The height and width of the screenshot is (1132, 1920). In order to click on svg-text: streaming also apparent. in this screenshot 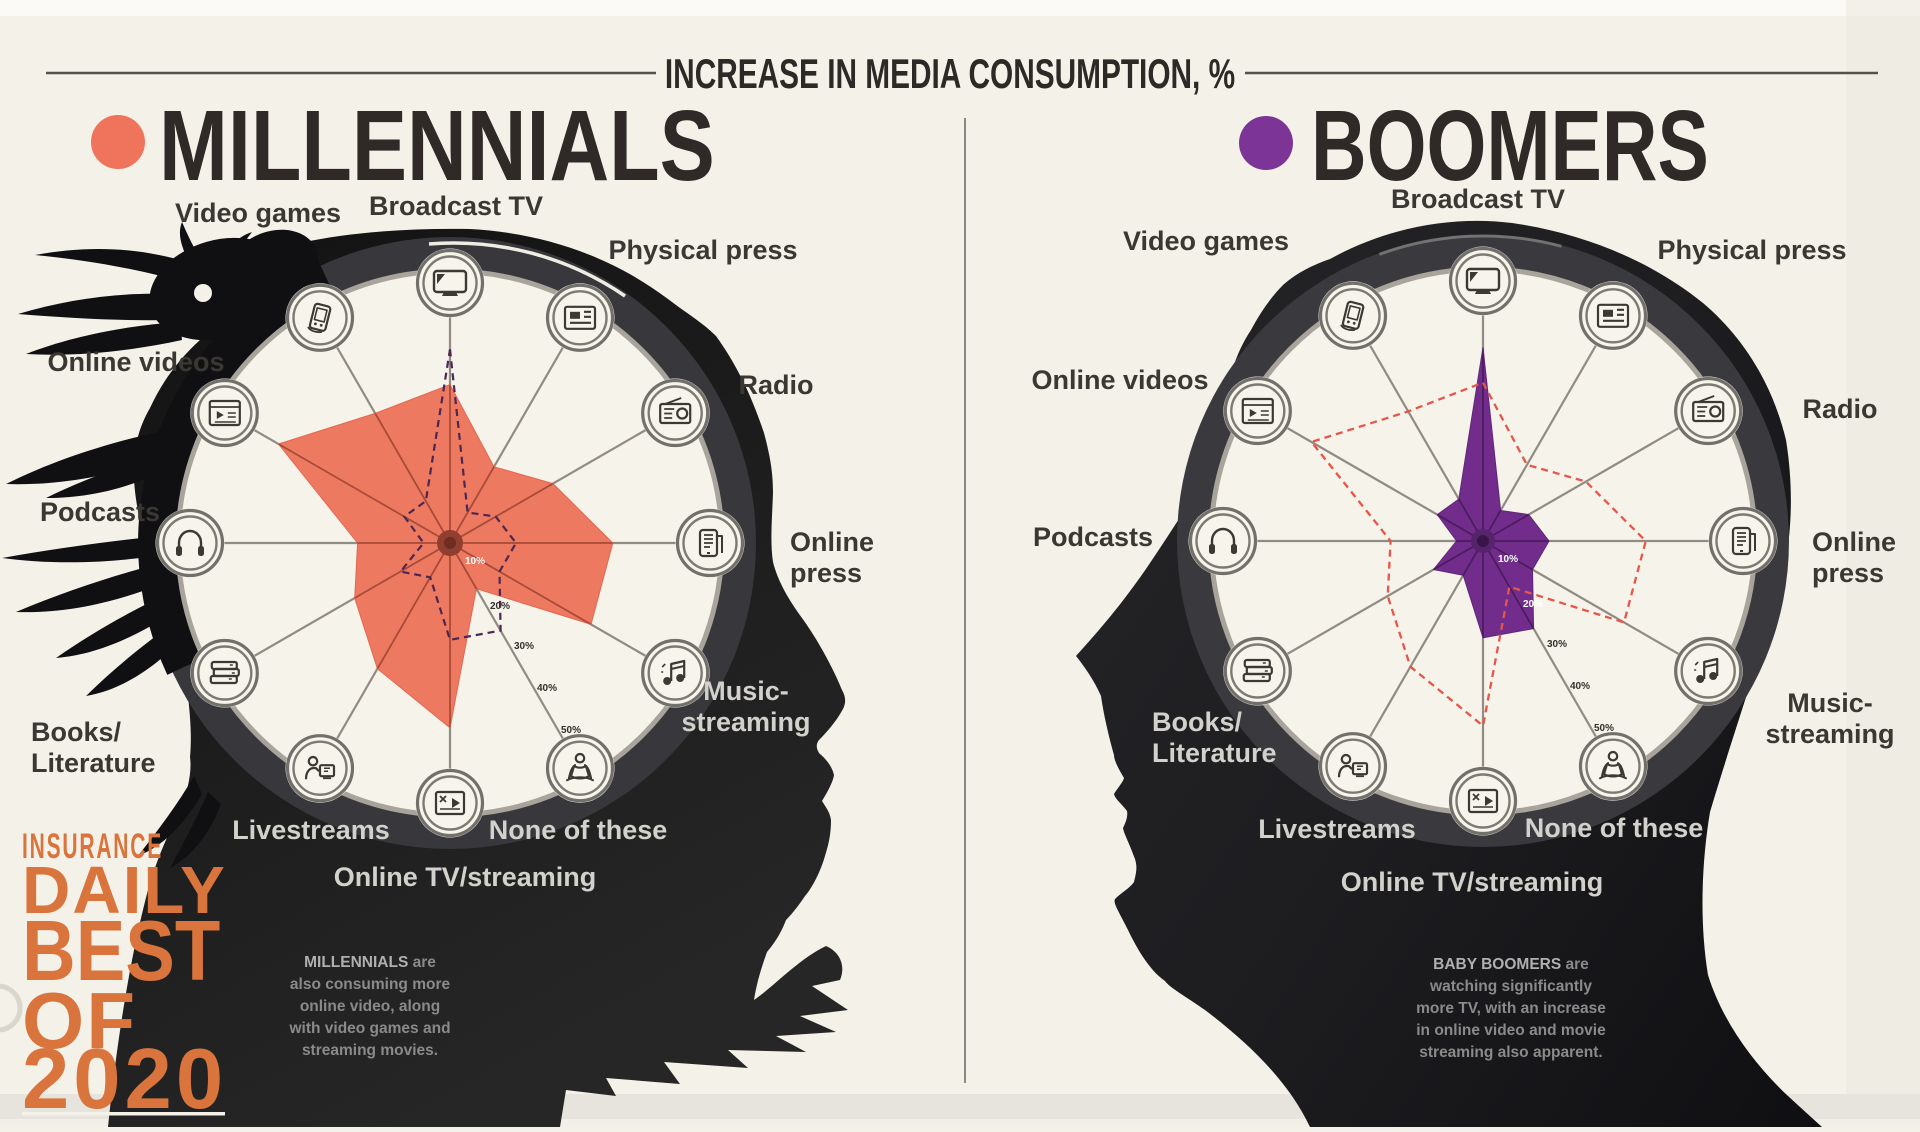, I will do `click(1510, 1052)`.